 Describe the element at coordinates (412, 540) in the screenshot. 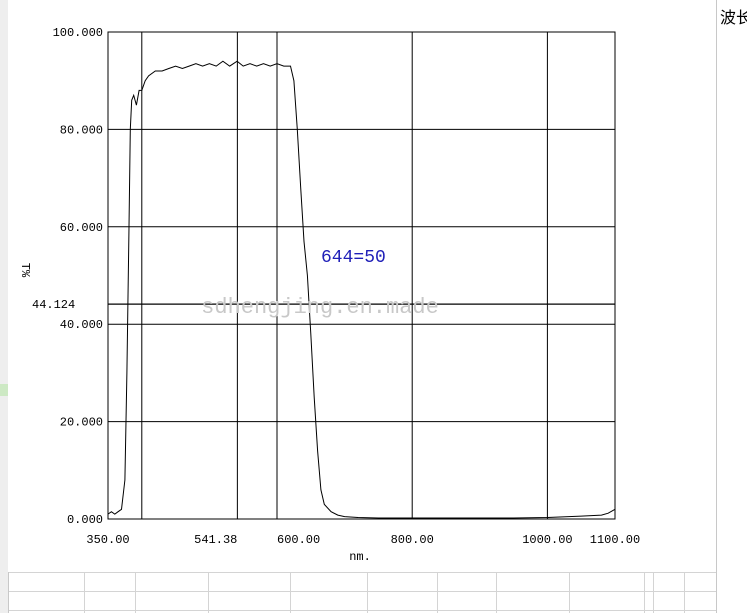

I see `x-tick-label: 800.00` at that location.